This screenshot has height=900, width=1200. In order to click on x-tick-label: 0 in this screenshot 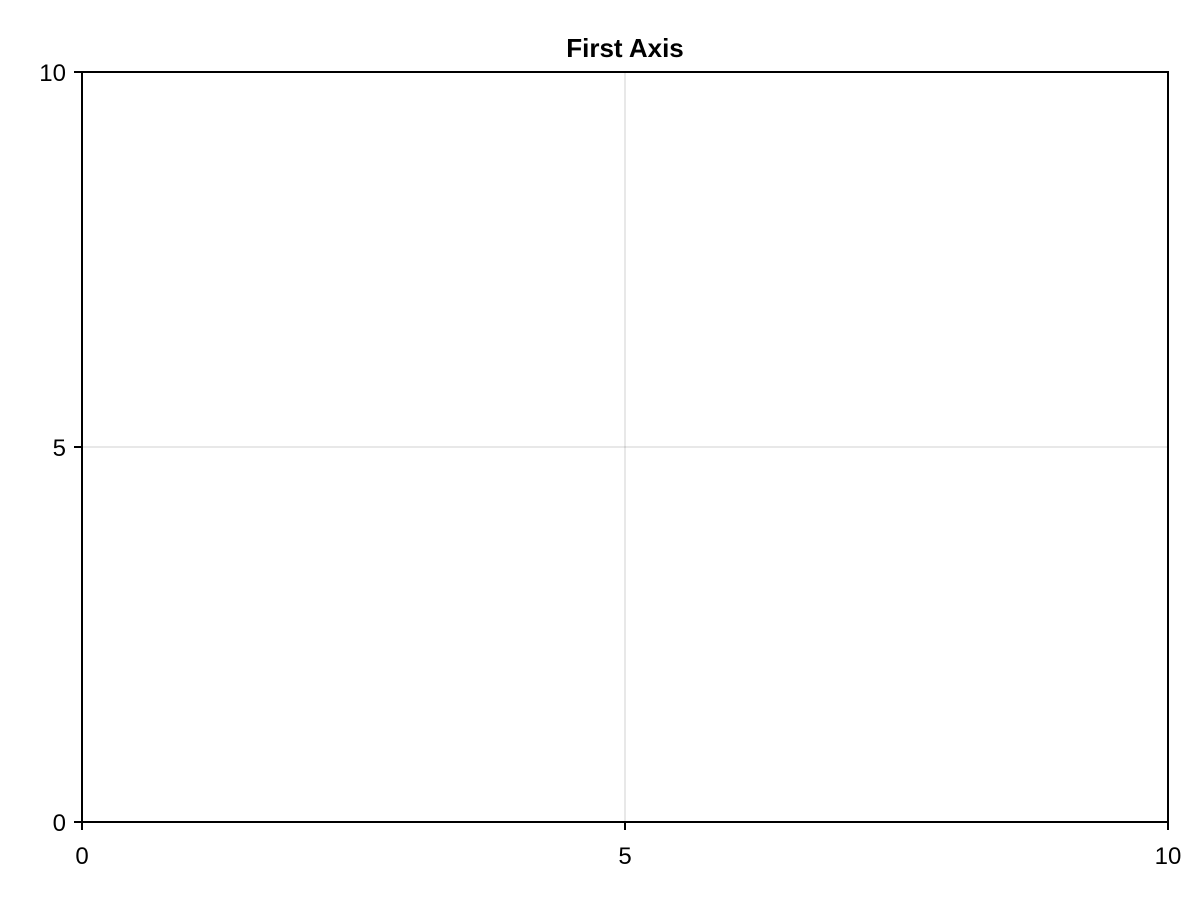, I will do `click(81, 856)`.